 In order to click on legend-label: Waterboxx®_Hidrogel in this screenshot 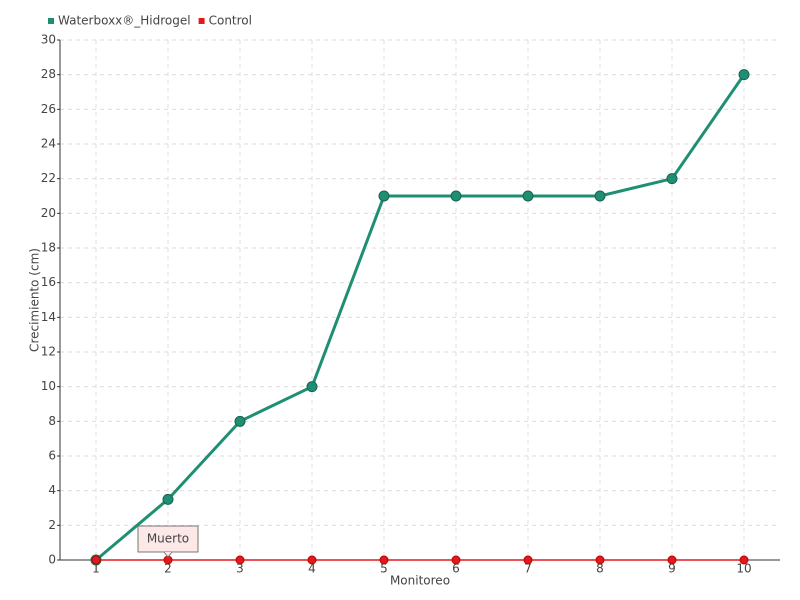, I will do `click(124, 21)`.